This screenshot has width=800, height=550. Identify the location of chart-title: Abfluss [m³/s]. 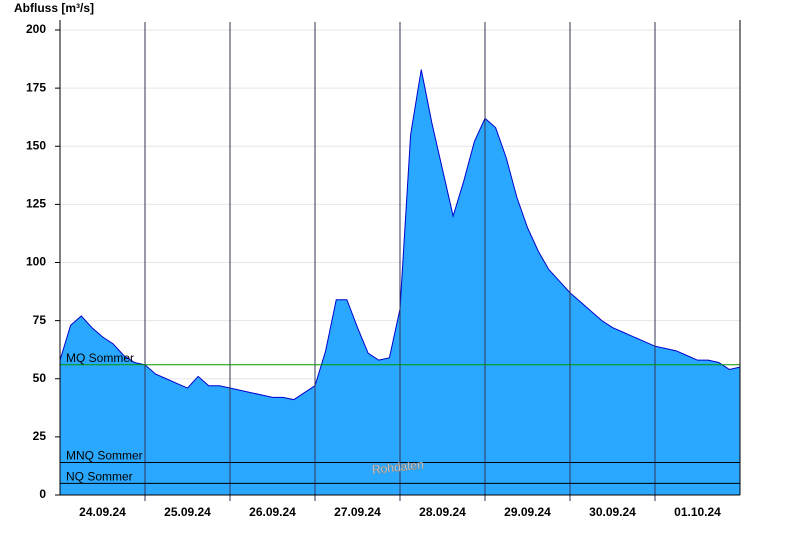
(54, 8).